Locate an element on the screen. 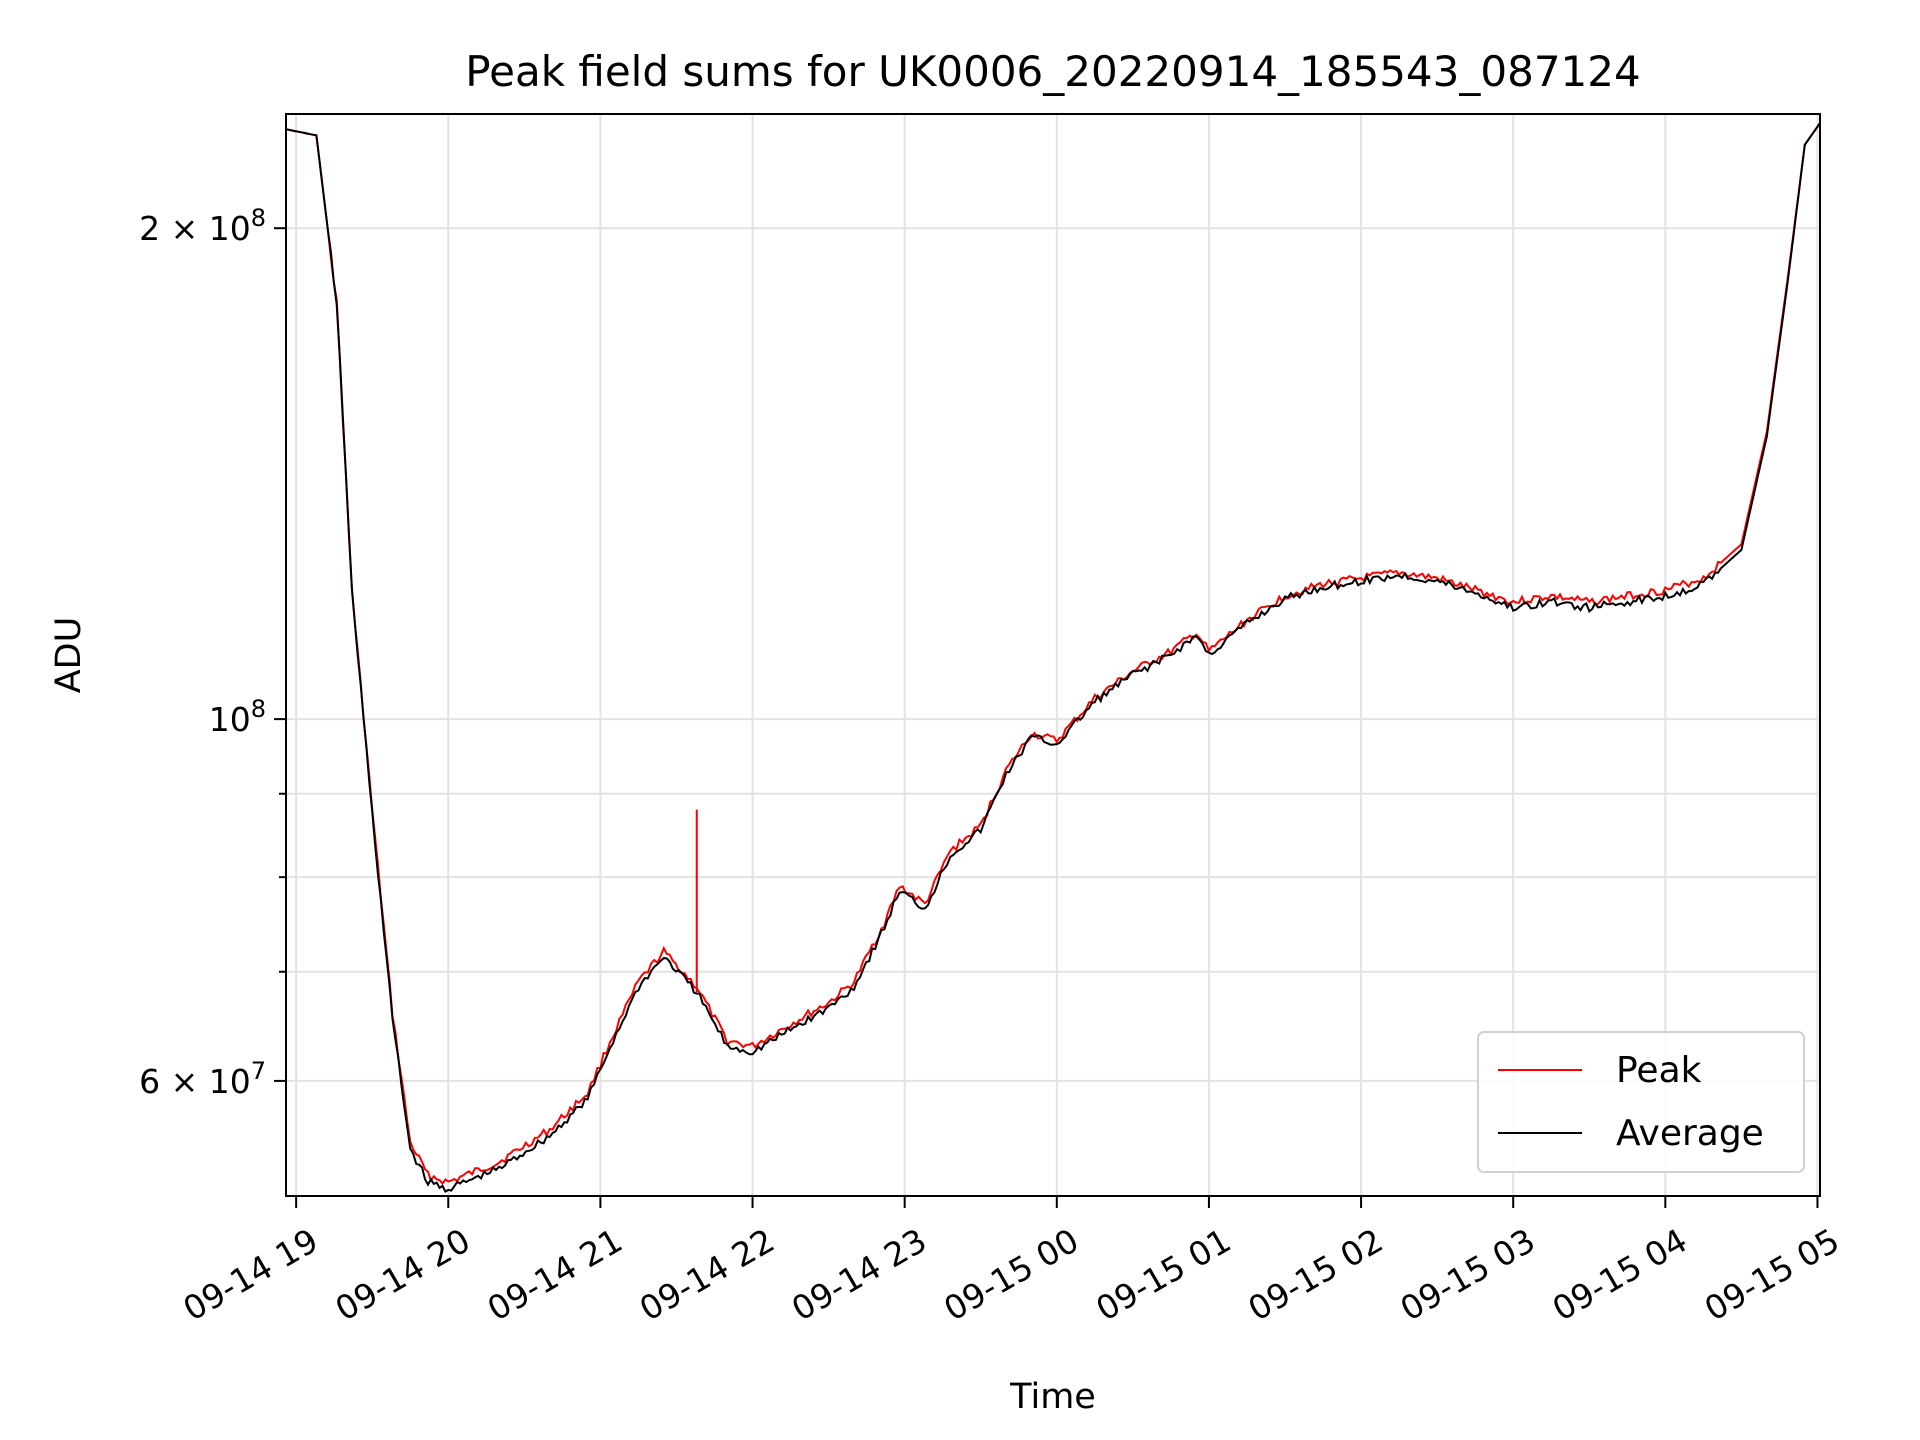 The height and width of the screenshot is (1440, 1920). x-tick-label: 09-15 03 is located at coordinates (1468, 1275).